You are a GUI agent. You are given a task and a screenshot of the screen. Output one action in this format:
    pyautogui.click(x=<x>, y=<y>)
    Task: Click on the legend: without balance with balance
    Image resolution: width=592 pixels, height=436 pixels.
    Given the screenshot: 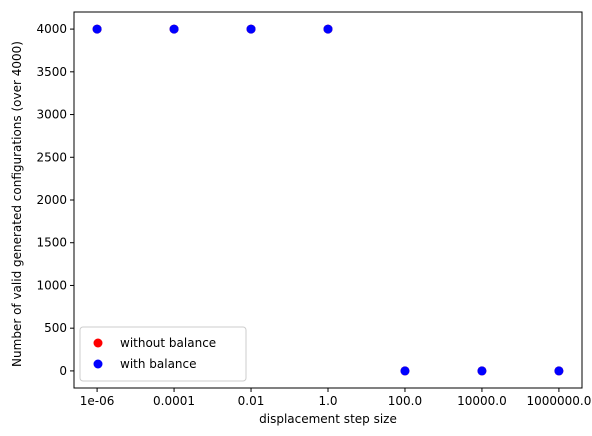 What is the action you would take?
    pyautogui.click(x=163, y=354)
    